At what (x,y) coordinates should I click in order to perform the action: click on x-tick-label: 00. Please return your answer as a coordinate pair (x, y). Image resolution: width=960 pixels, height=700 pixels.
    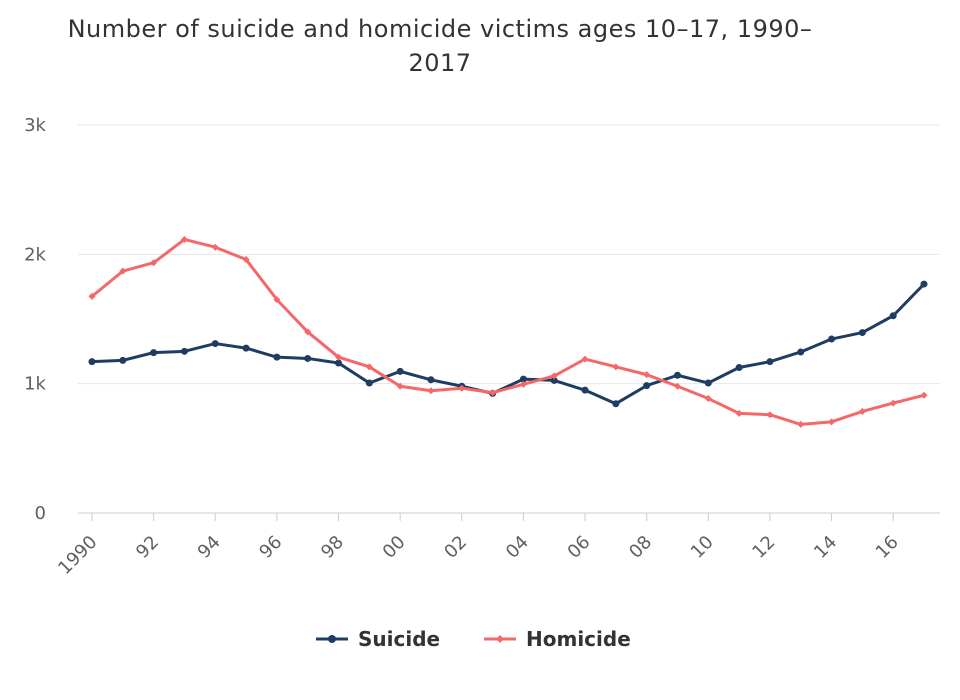
    Looking at the image, I should click on (394, 547).